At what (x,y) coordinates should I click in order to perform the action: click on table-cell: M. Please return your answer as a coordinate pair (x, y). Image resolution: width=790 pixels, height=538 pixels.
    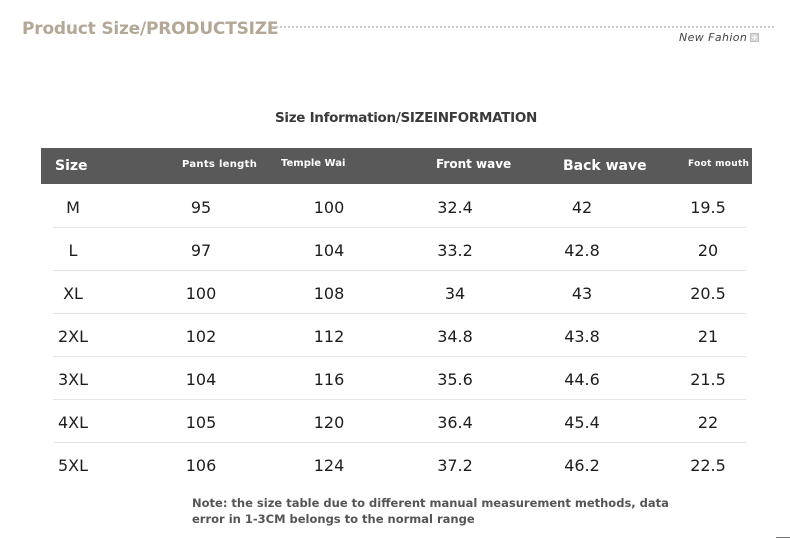
    Looking at the image, I should click on (73, 207).